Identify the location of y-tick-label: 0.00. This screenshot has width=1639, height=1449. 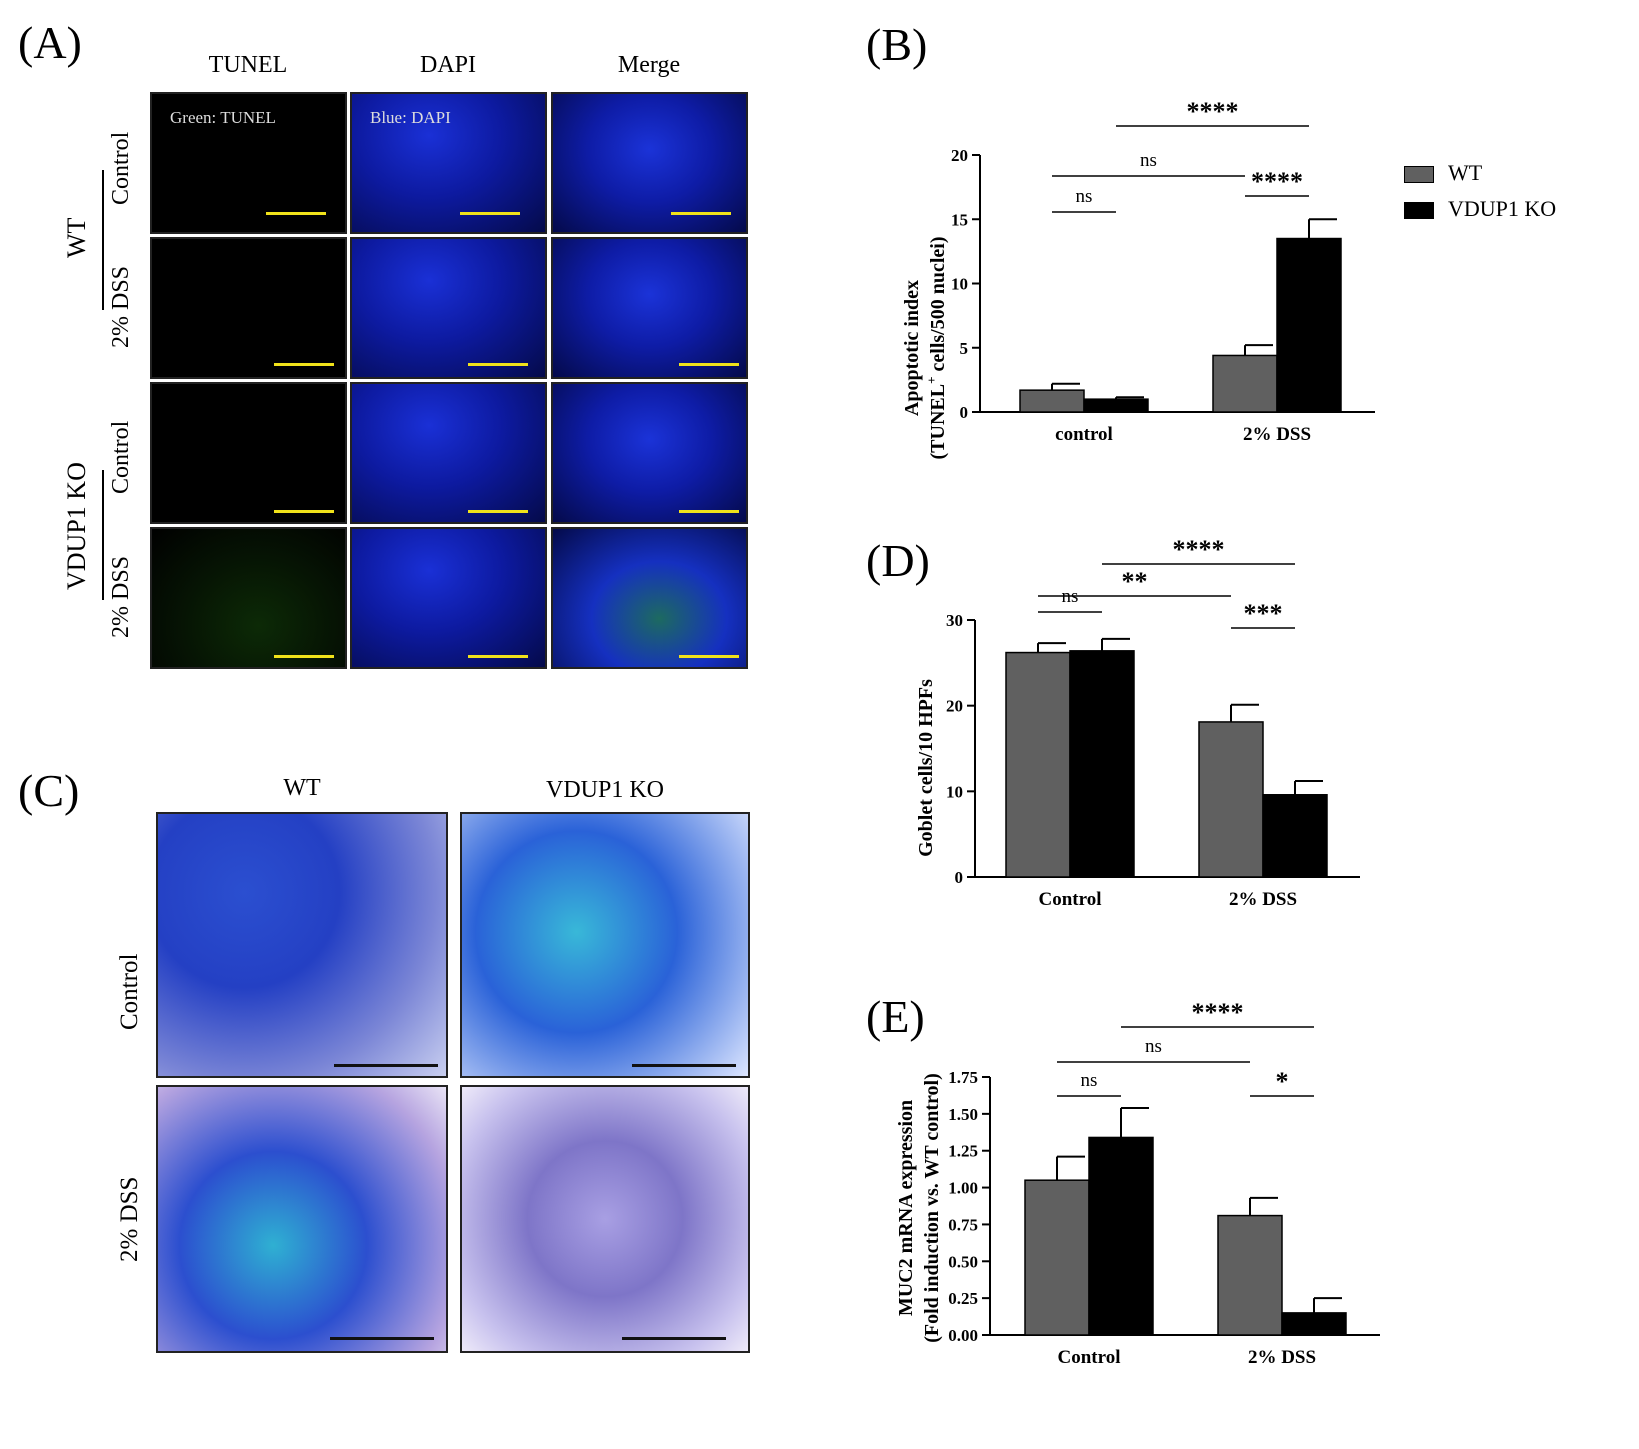
(963, 1335).